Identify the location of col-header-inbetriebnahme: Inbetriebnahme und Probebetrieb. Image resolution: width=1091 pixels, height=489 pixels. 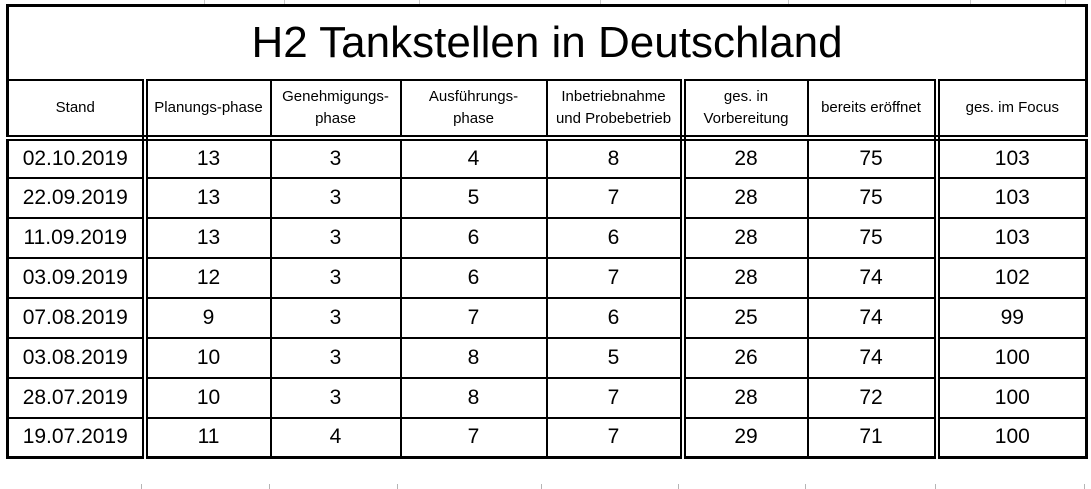
(615, 109).